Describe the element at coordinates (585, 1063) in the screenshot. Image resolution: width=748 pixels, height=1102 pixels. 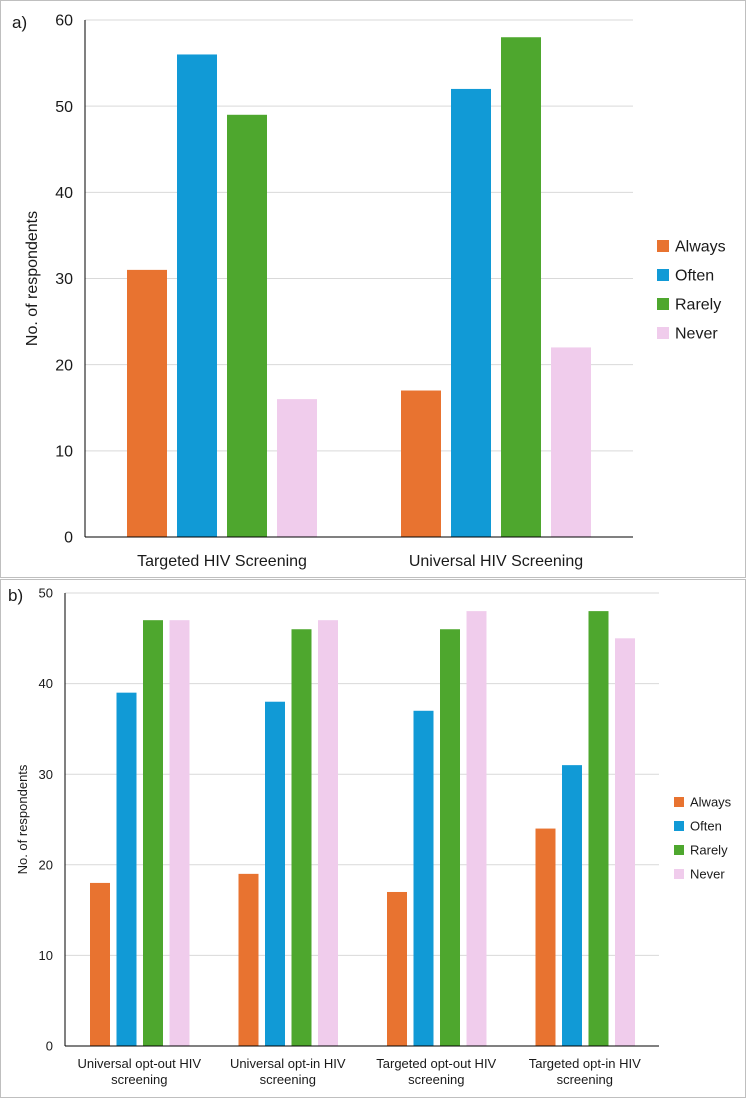
I see `x-category-label: Targeted opt-in HIV` at that location.